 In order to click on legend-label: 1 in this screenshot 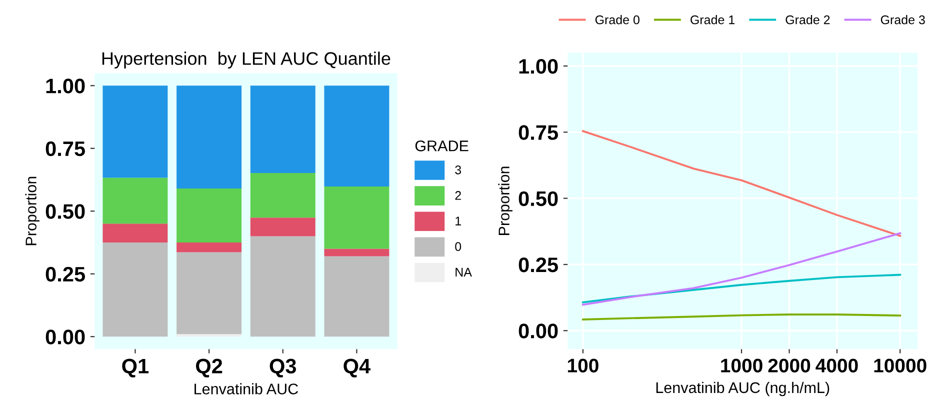, I will do `click(458, 221)`.